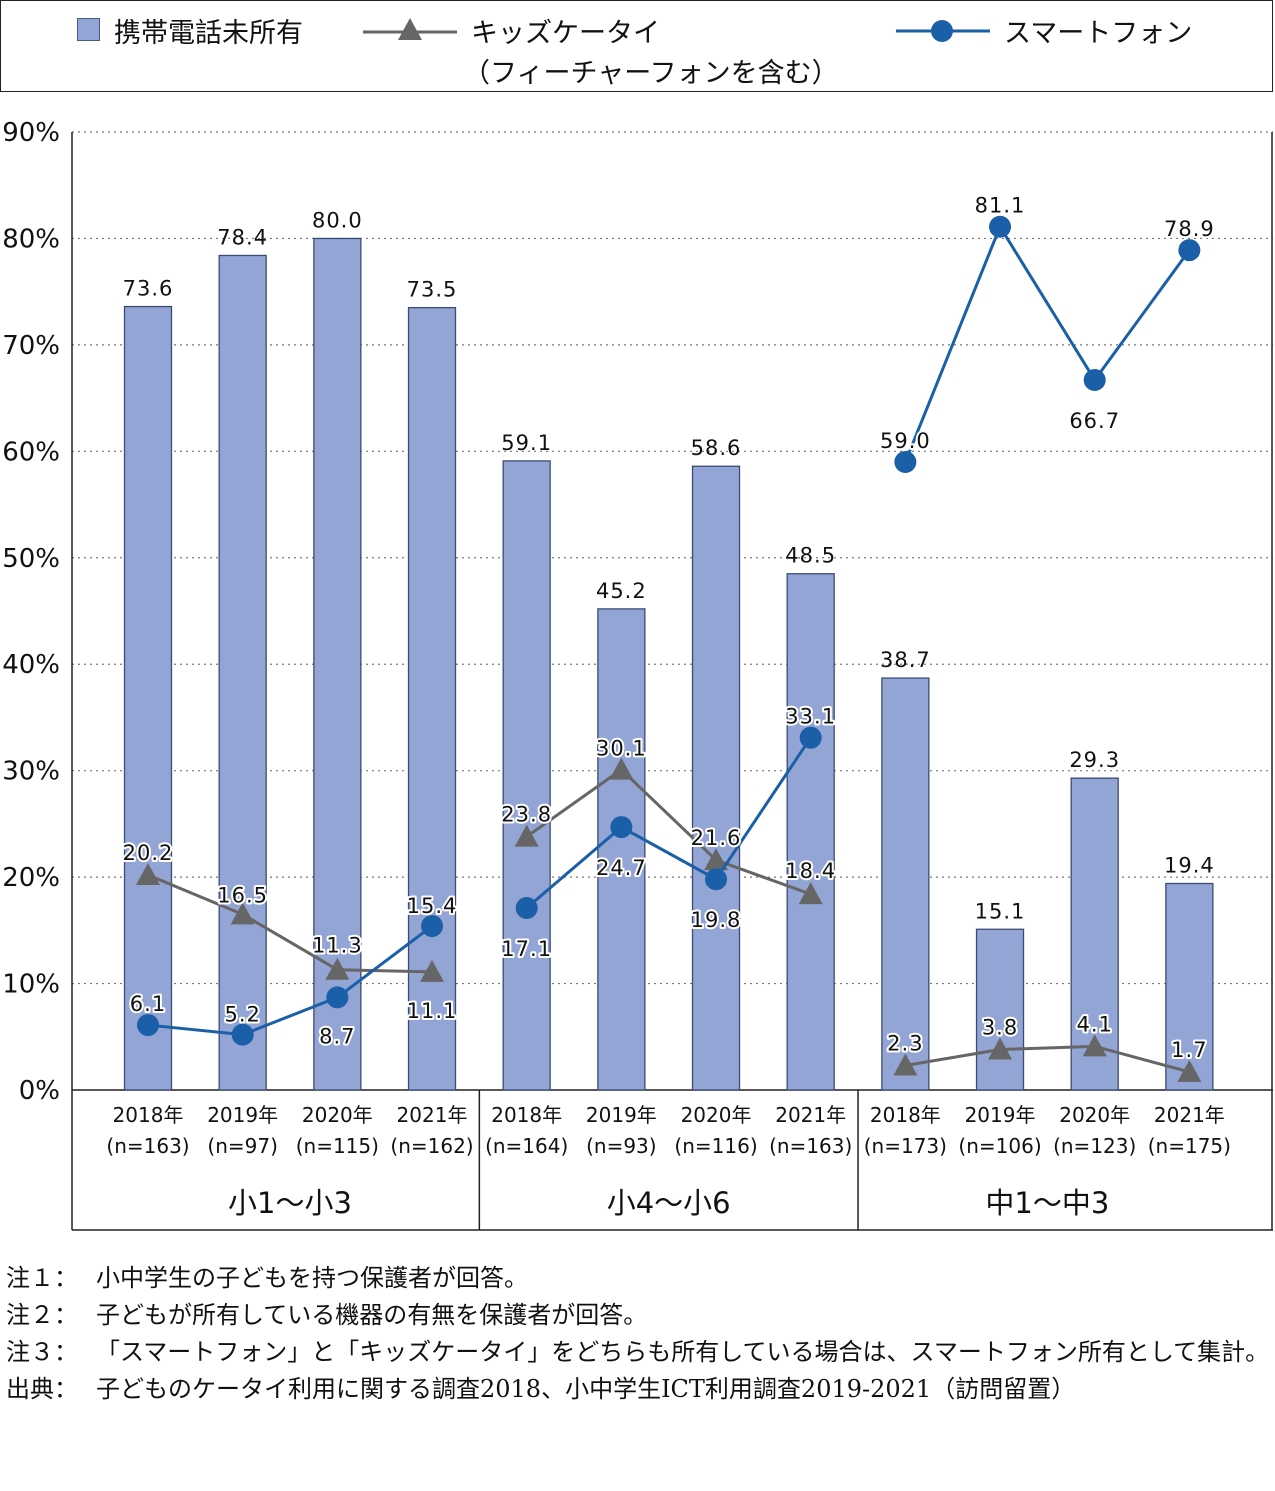 Image resolution: width=1275 pixels, height=1491 pixels. Describe the element at coordinates (526, 443) in the screenshot. I see `bar-value-label: 59.1` at that location.